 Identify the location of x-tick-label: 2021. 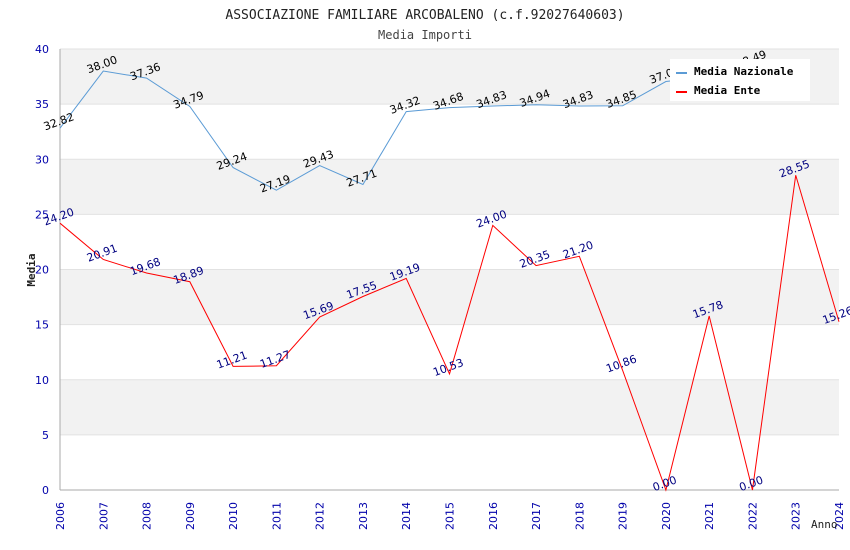
(709, 516).